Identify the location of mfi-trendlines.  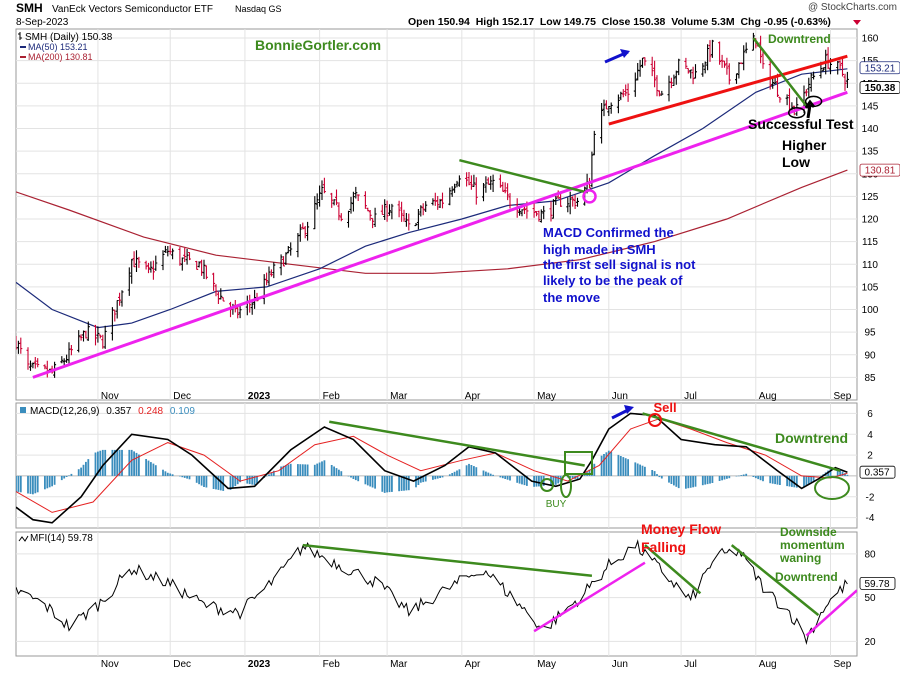
(579, 590).